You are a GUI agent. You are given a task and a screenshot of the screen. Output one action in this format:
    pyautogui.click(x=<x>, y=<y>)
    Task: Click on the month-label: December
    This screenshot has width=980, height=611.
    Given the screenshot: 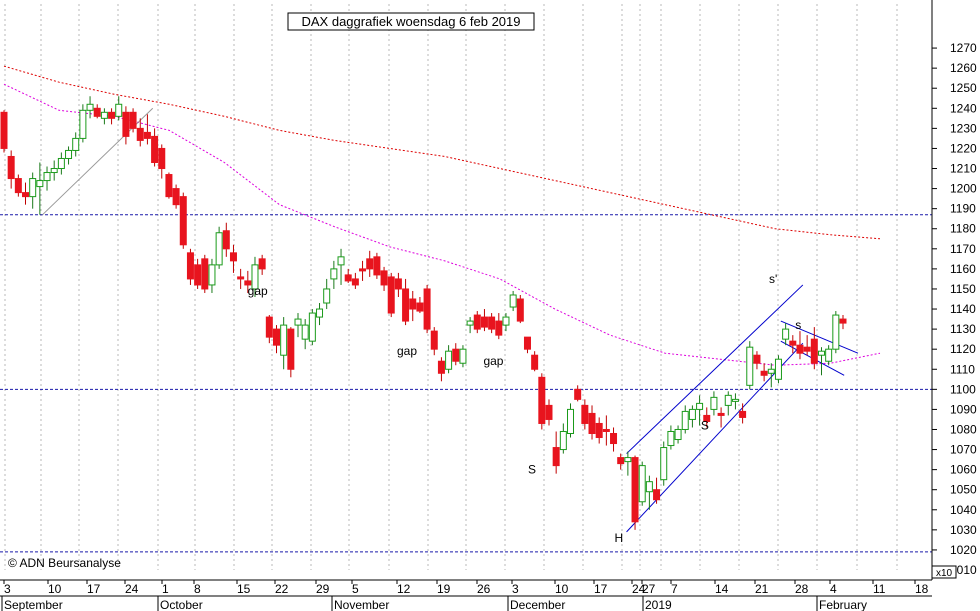 What is the action you would take?
    pyautogui.click(x=537, y=604)
    